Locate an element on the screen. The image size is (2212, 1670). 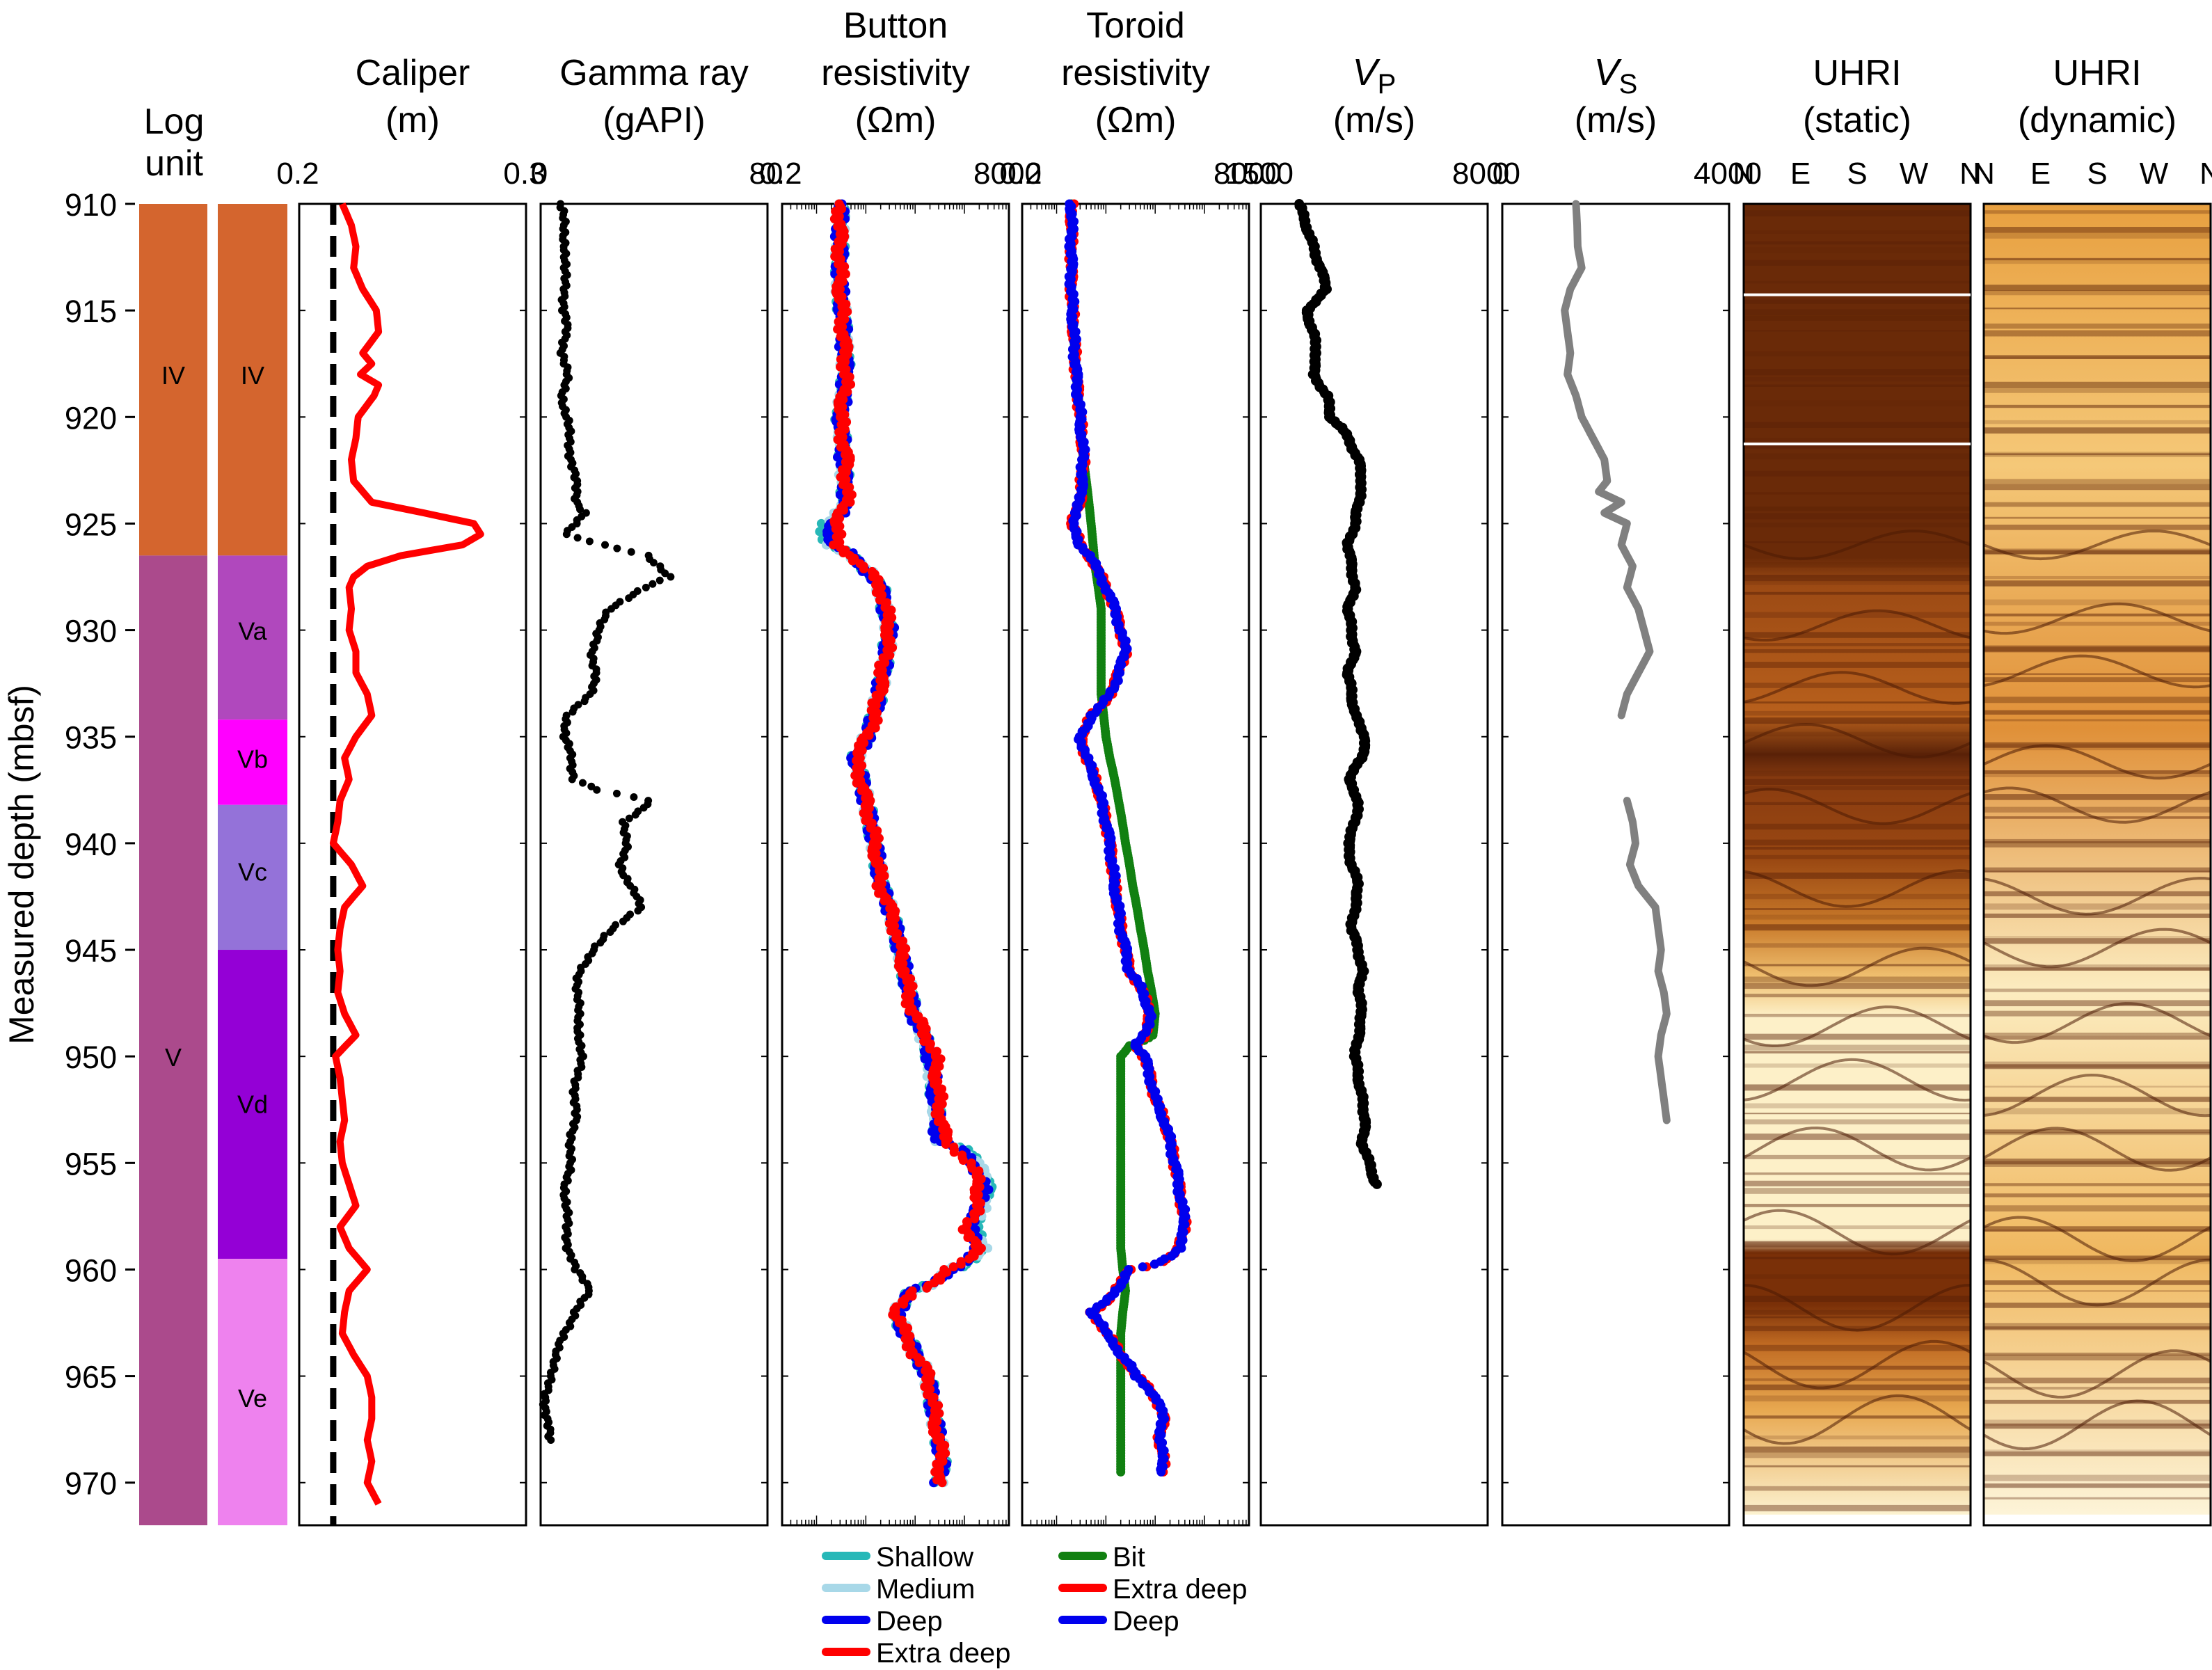
log-subunit-Vc is located at coordinates (252, 877).